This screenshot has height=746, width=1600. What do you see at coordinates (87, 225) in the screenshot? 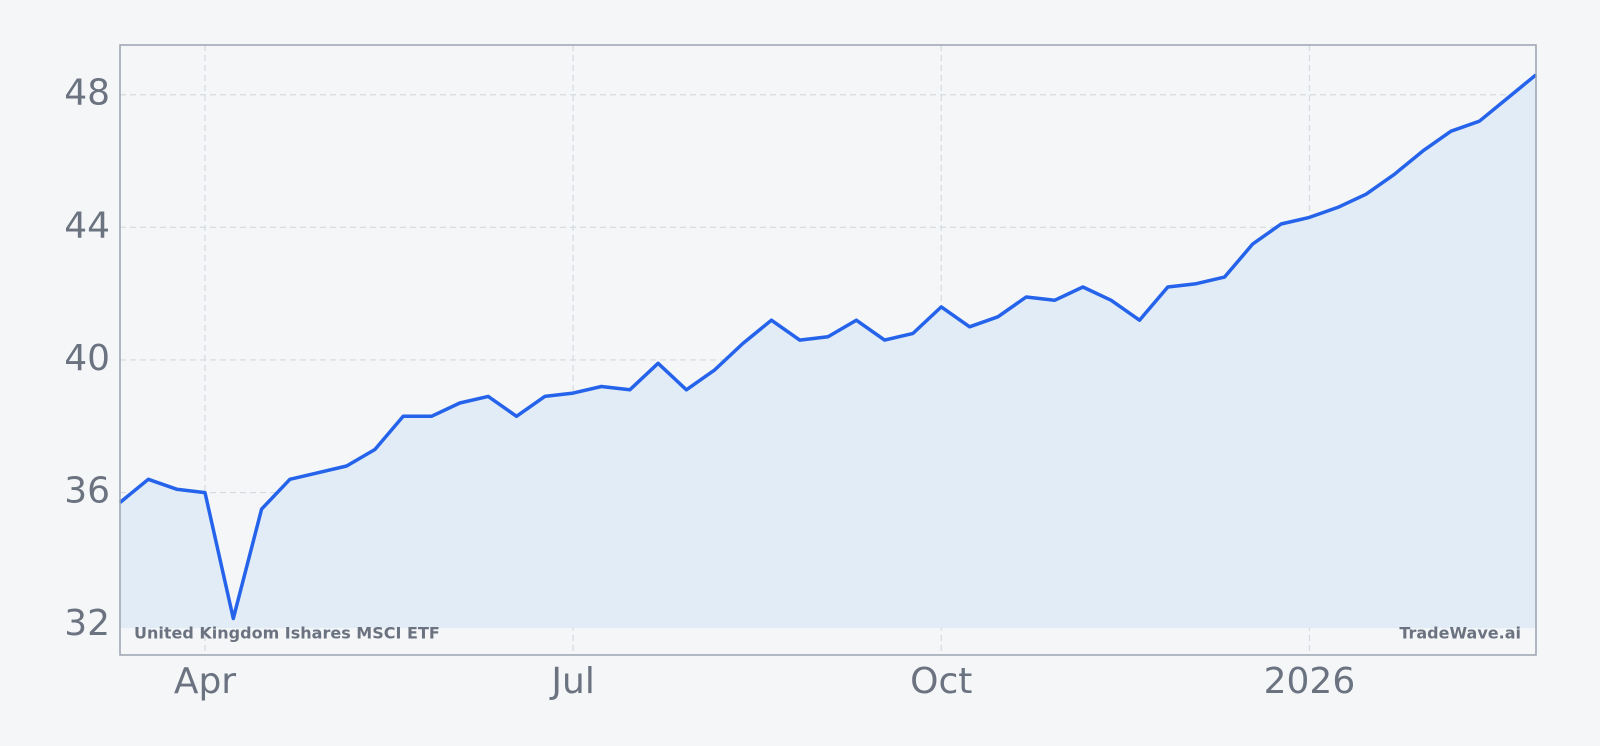
I see `y-tick-label: 44` at bounding box center [87, 225].